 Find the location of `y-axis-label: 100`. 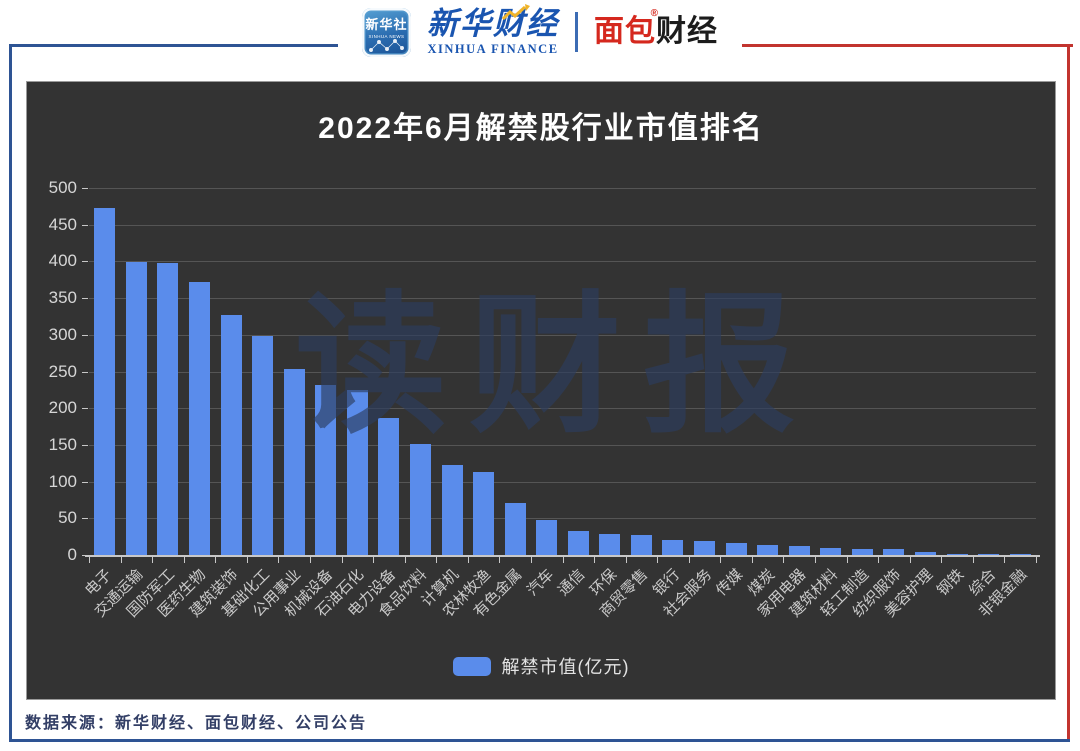

y-axis-label: 100 is located at coordinates (62, 481).